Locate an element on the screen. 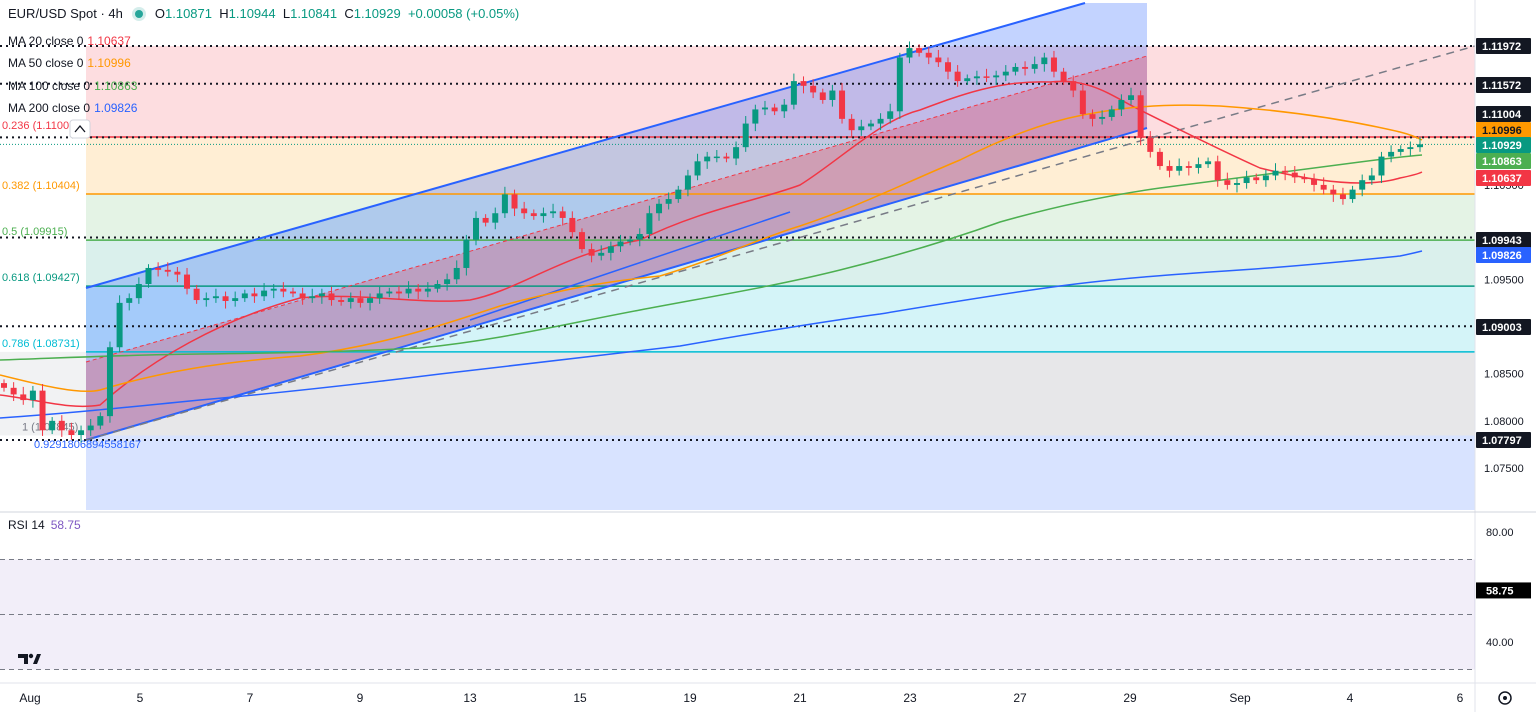  rsi-tick: 40.00 is located at coordinates (1500, 643).